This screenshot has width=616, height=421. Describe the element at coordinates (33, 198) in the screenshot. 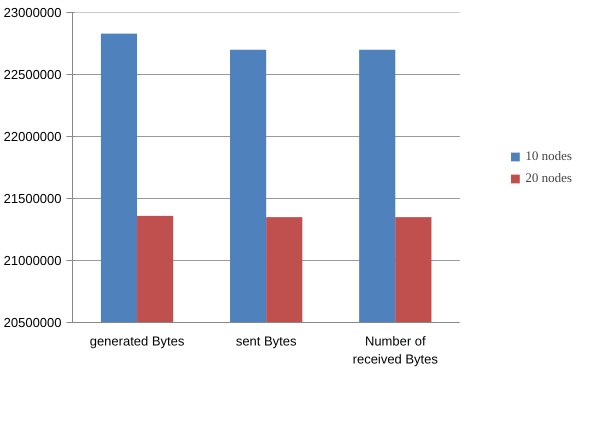

I see `y-tick-label: 21500000` at that location.